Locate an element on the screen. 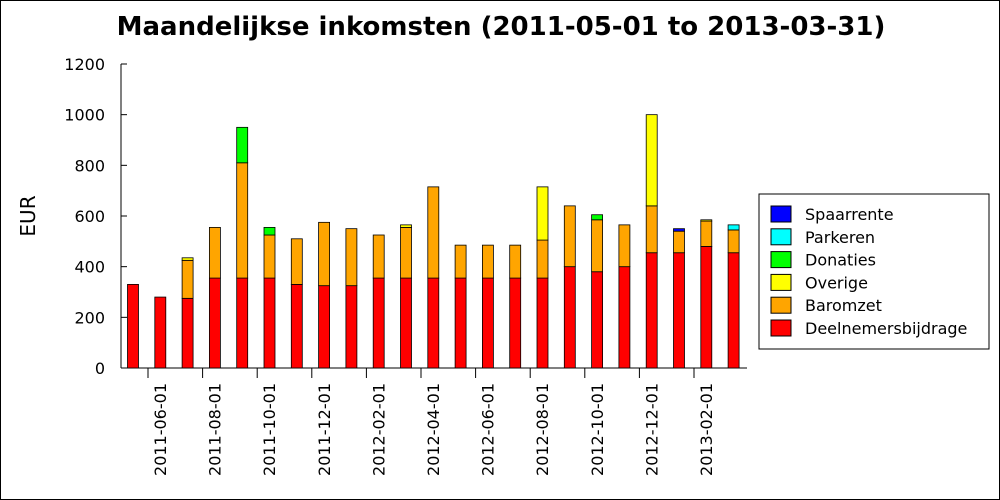 The height and width of the screenshot is (500, 1000). legend-box is located at coordinates (874, 271).